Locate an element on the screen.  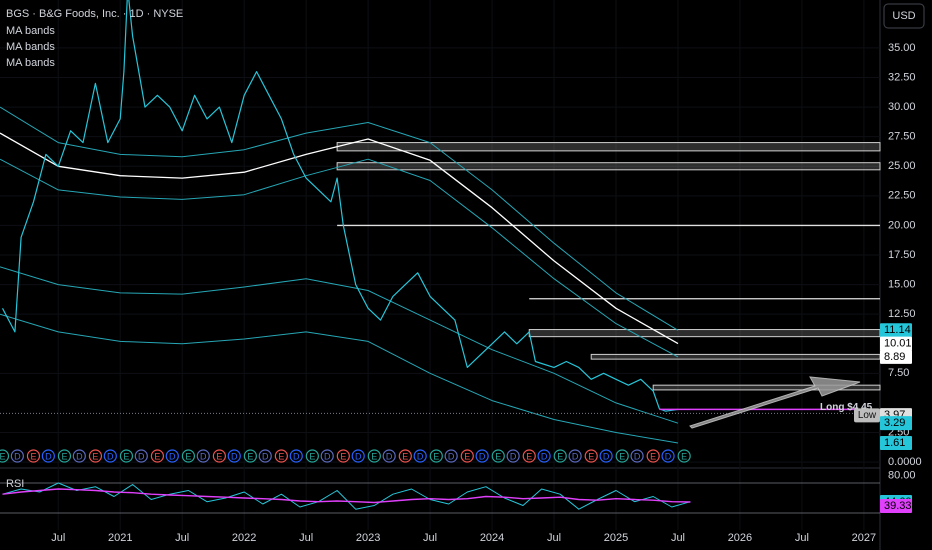
x-tick-label: 2025 is located at coordinates (616, 538).